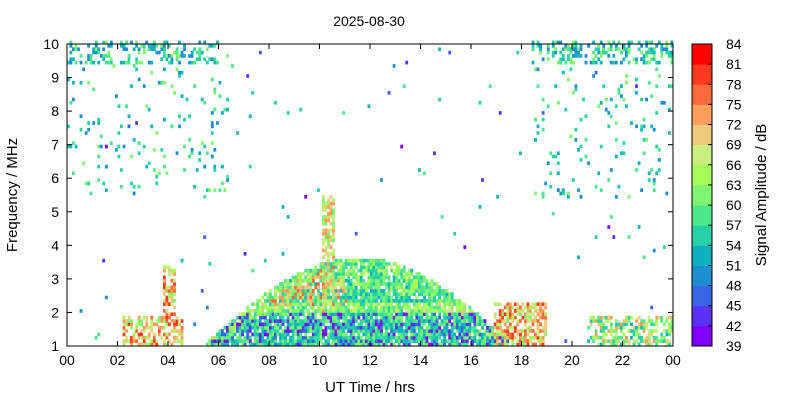  What do you see at coordinates (734, 125) in the screenshot?
I see `colorbar-tick-label: 72` at bounding box center [734, 125].